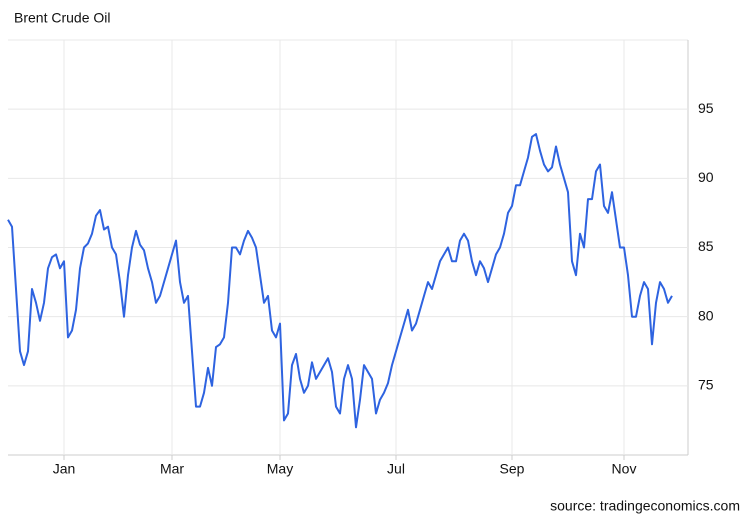 Image resolution: width=750 pixels, height=520 pixels. What do you see at coordinates (645, 506) in the screenshot?
I see `source: source: tradingeconomics.com` at bounding box center [645, 506].